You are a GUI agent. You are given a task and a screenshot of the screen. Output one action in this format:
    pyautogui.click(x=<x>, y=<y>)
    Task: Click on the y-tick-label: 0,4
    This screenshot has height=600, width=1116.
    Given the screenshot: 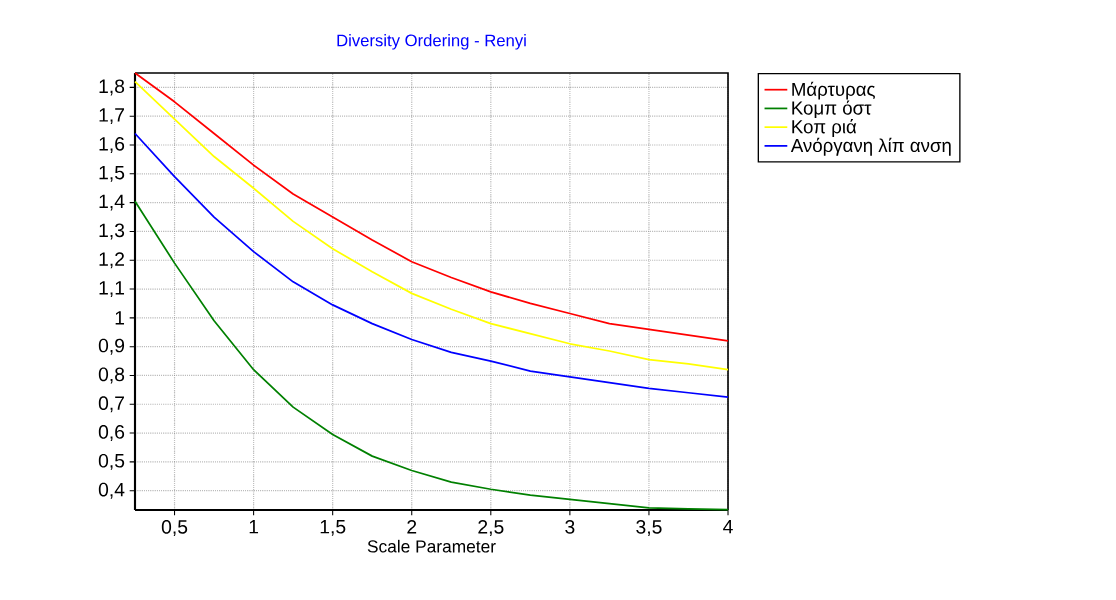 What is the action you would take?
    pyautogui.click(x=111, y=490)
    